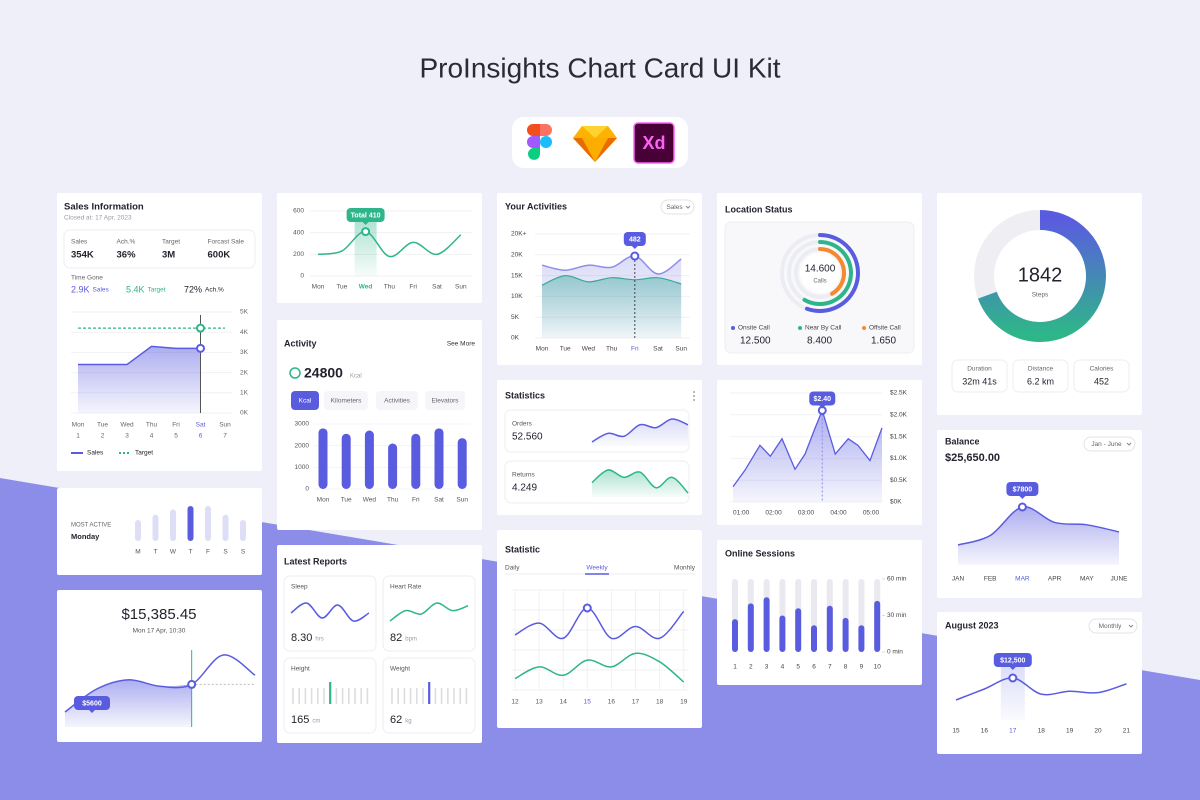 The height and width of the screenshot is (800, 1200). Describe the element at coordinates (864, 328) in the screenshot. I see `legend-dot` at that location.